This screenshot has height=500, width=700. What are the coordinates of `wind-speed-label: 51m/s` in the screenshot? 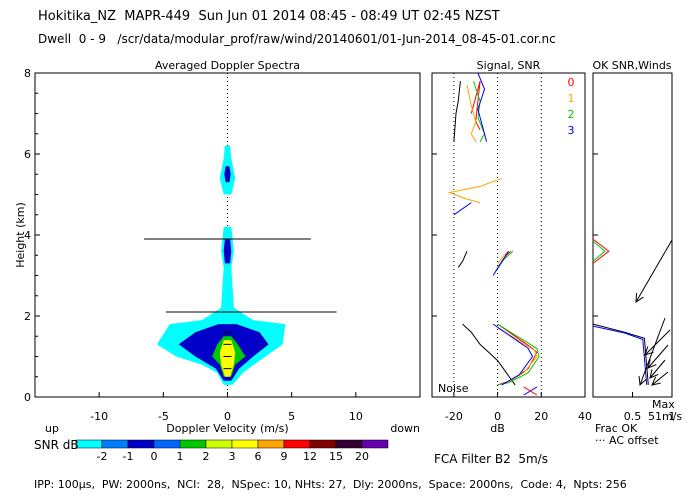 It's located at (665, 416).